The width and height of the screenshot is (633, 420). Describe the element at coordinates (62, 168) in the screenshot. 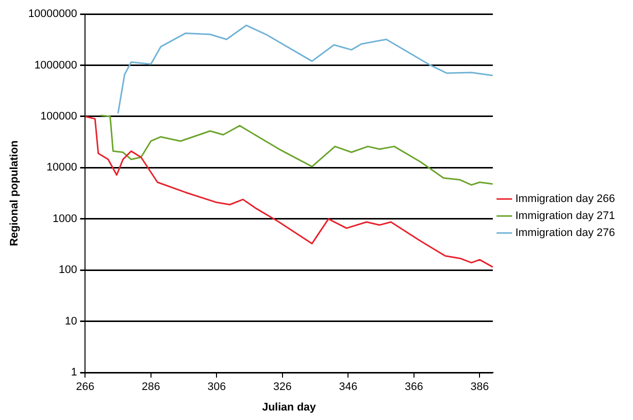

I see `y-tick-label: 10000` at that location.